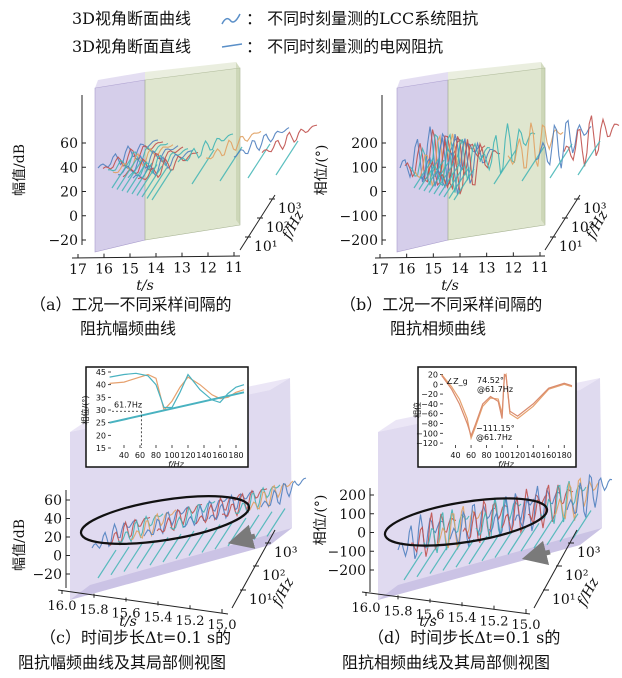 Image resolution: width=622 pixels, height=678 pixels. Describe the element at coordinates (427, 433) in the screenshot. I see `inset-y-tick-label: −100` at that location.